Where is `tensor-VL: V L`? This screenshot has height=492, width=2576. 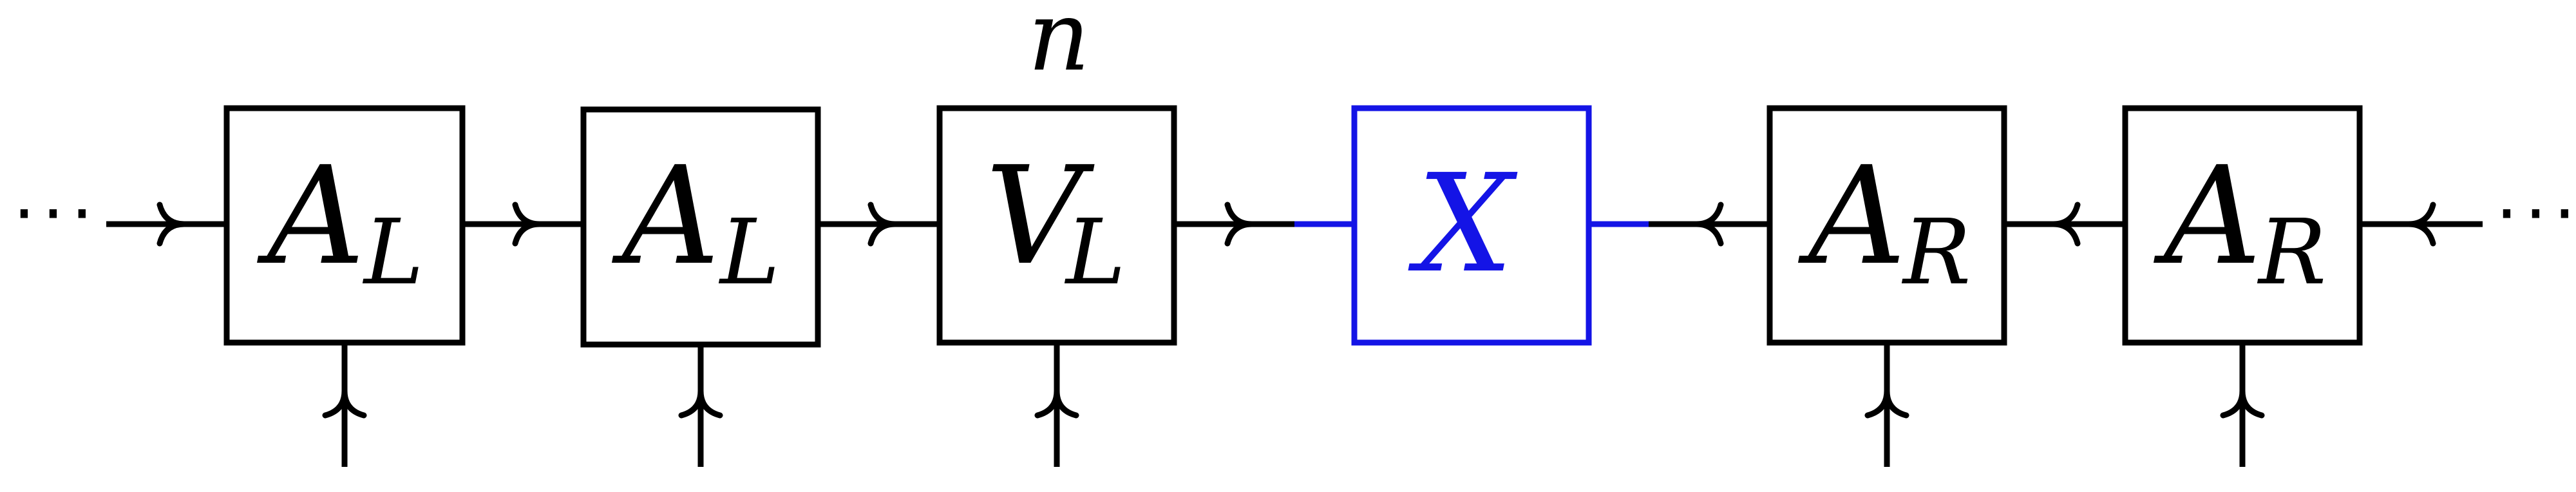 tensor-VL: V L is located at coordinates (1057, 225).